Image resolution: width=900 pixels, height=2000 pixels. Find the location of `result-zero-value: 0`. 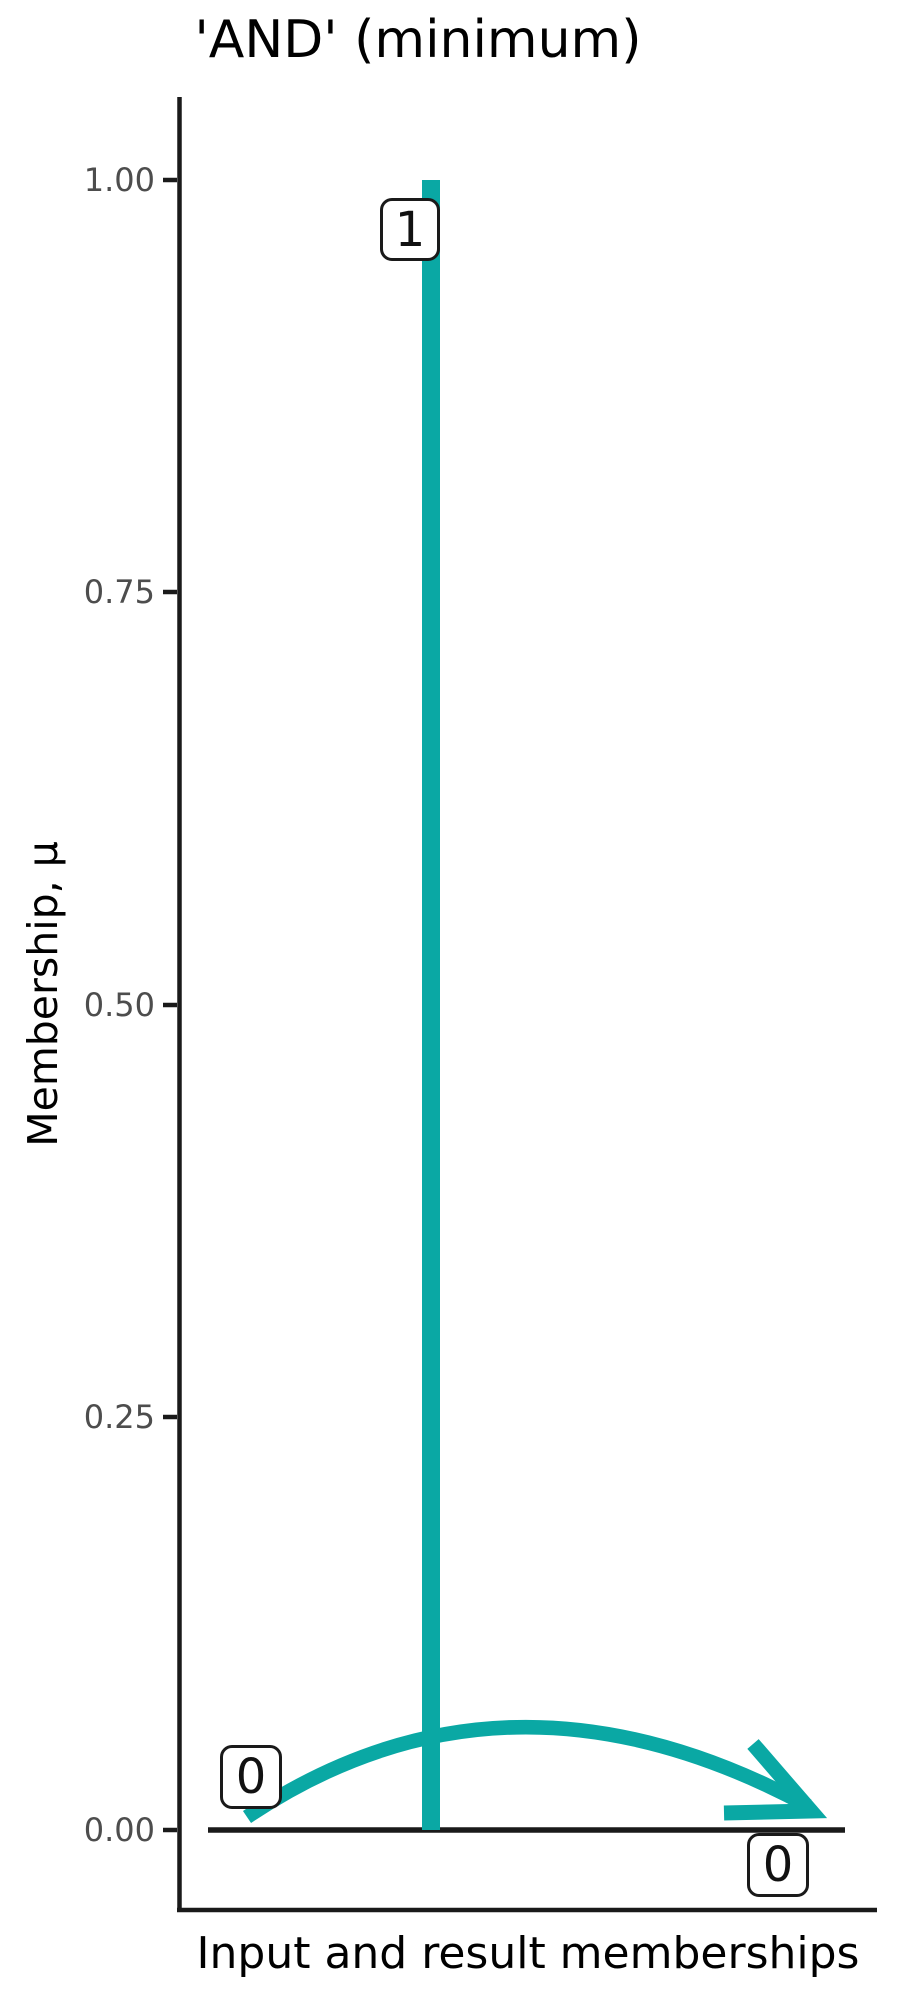

result-zero-value: 0 is located at coordinates (778, 1865).